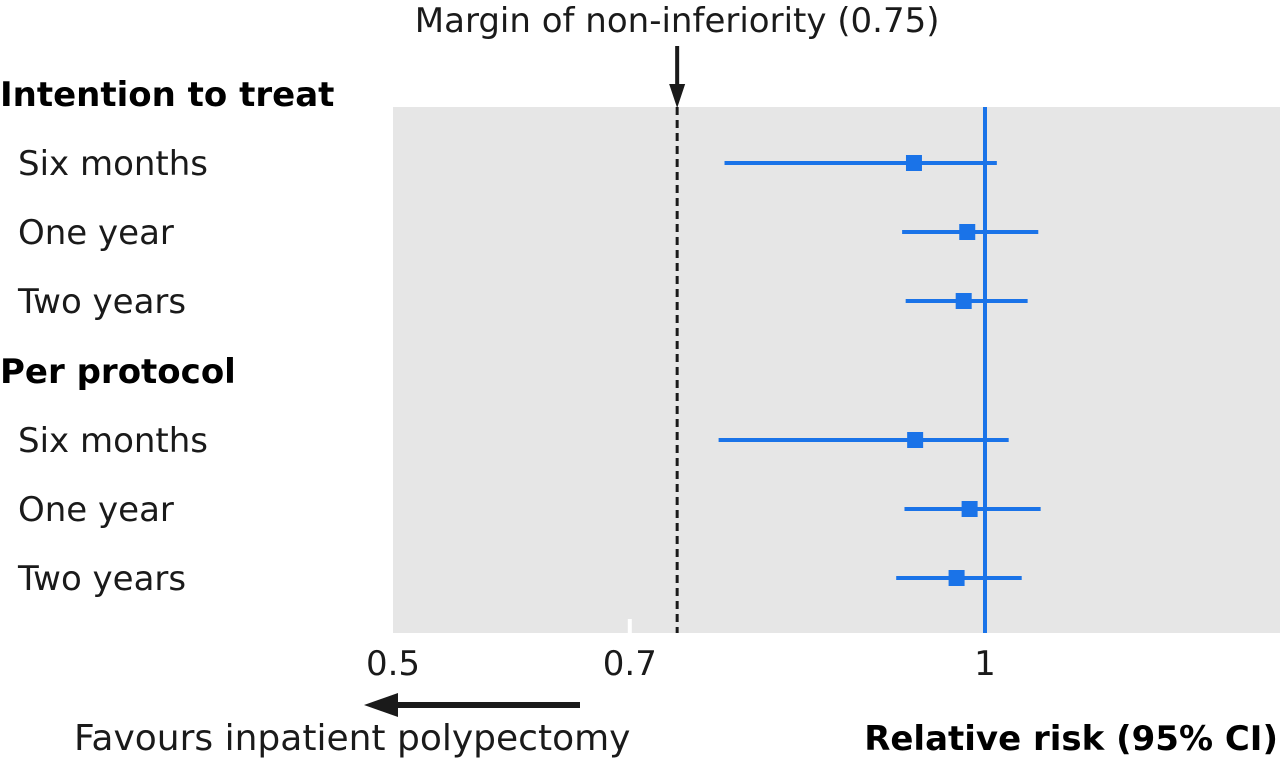  Describe the element at coordinates (879, 370) in the screenshot. I see `estimate-marks` at that location.